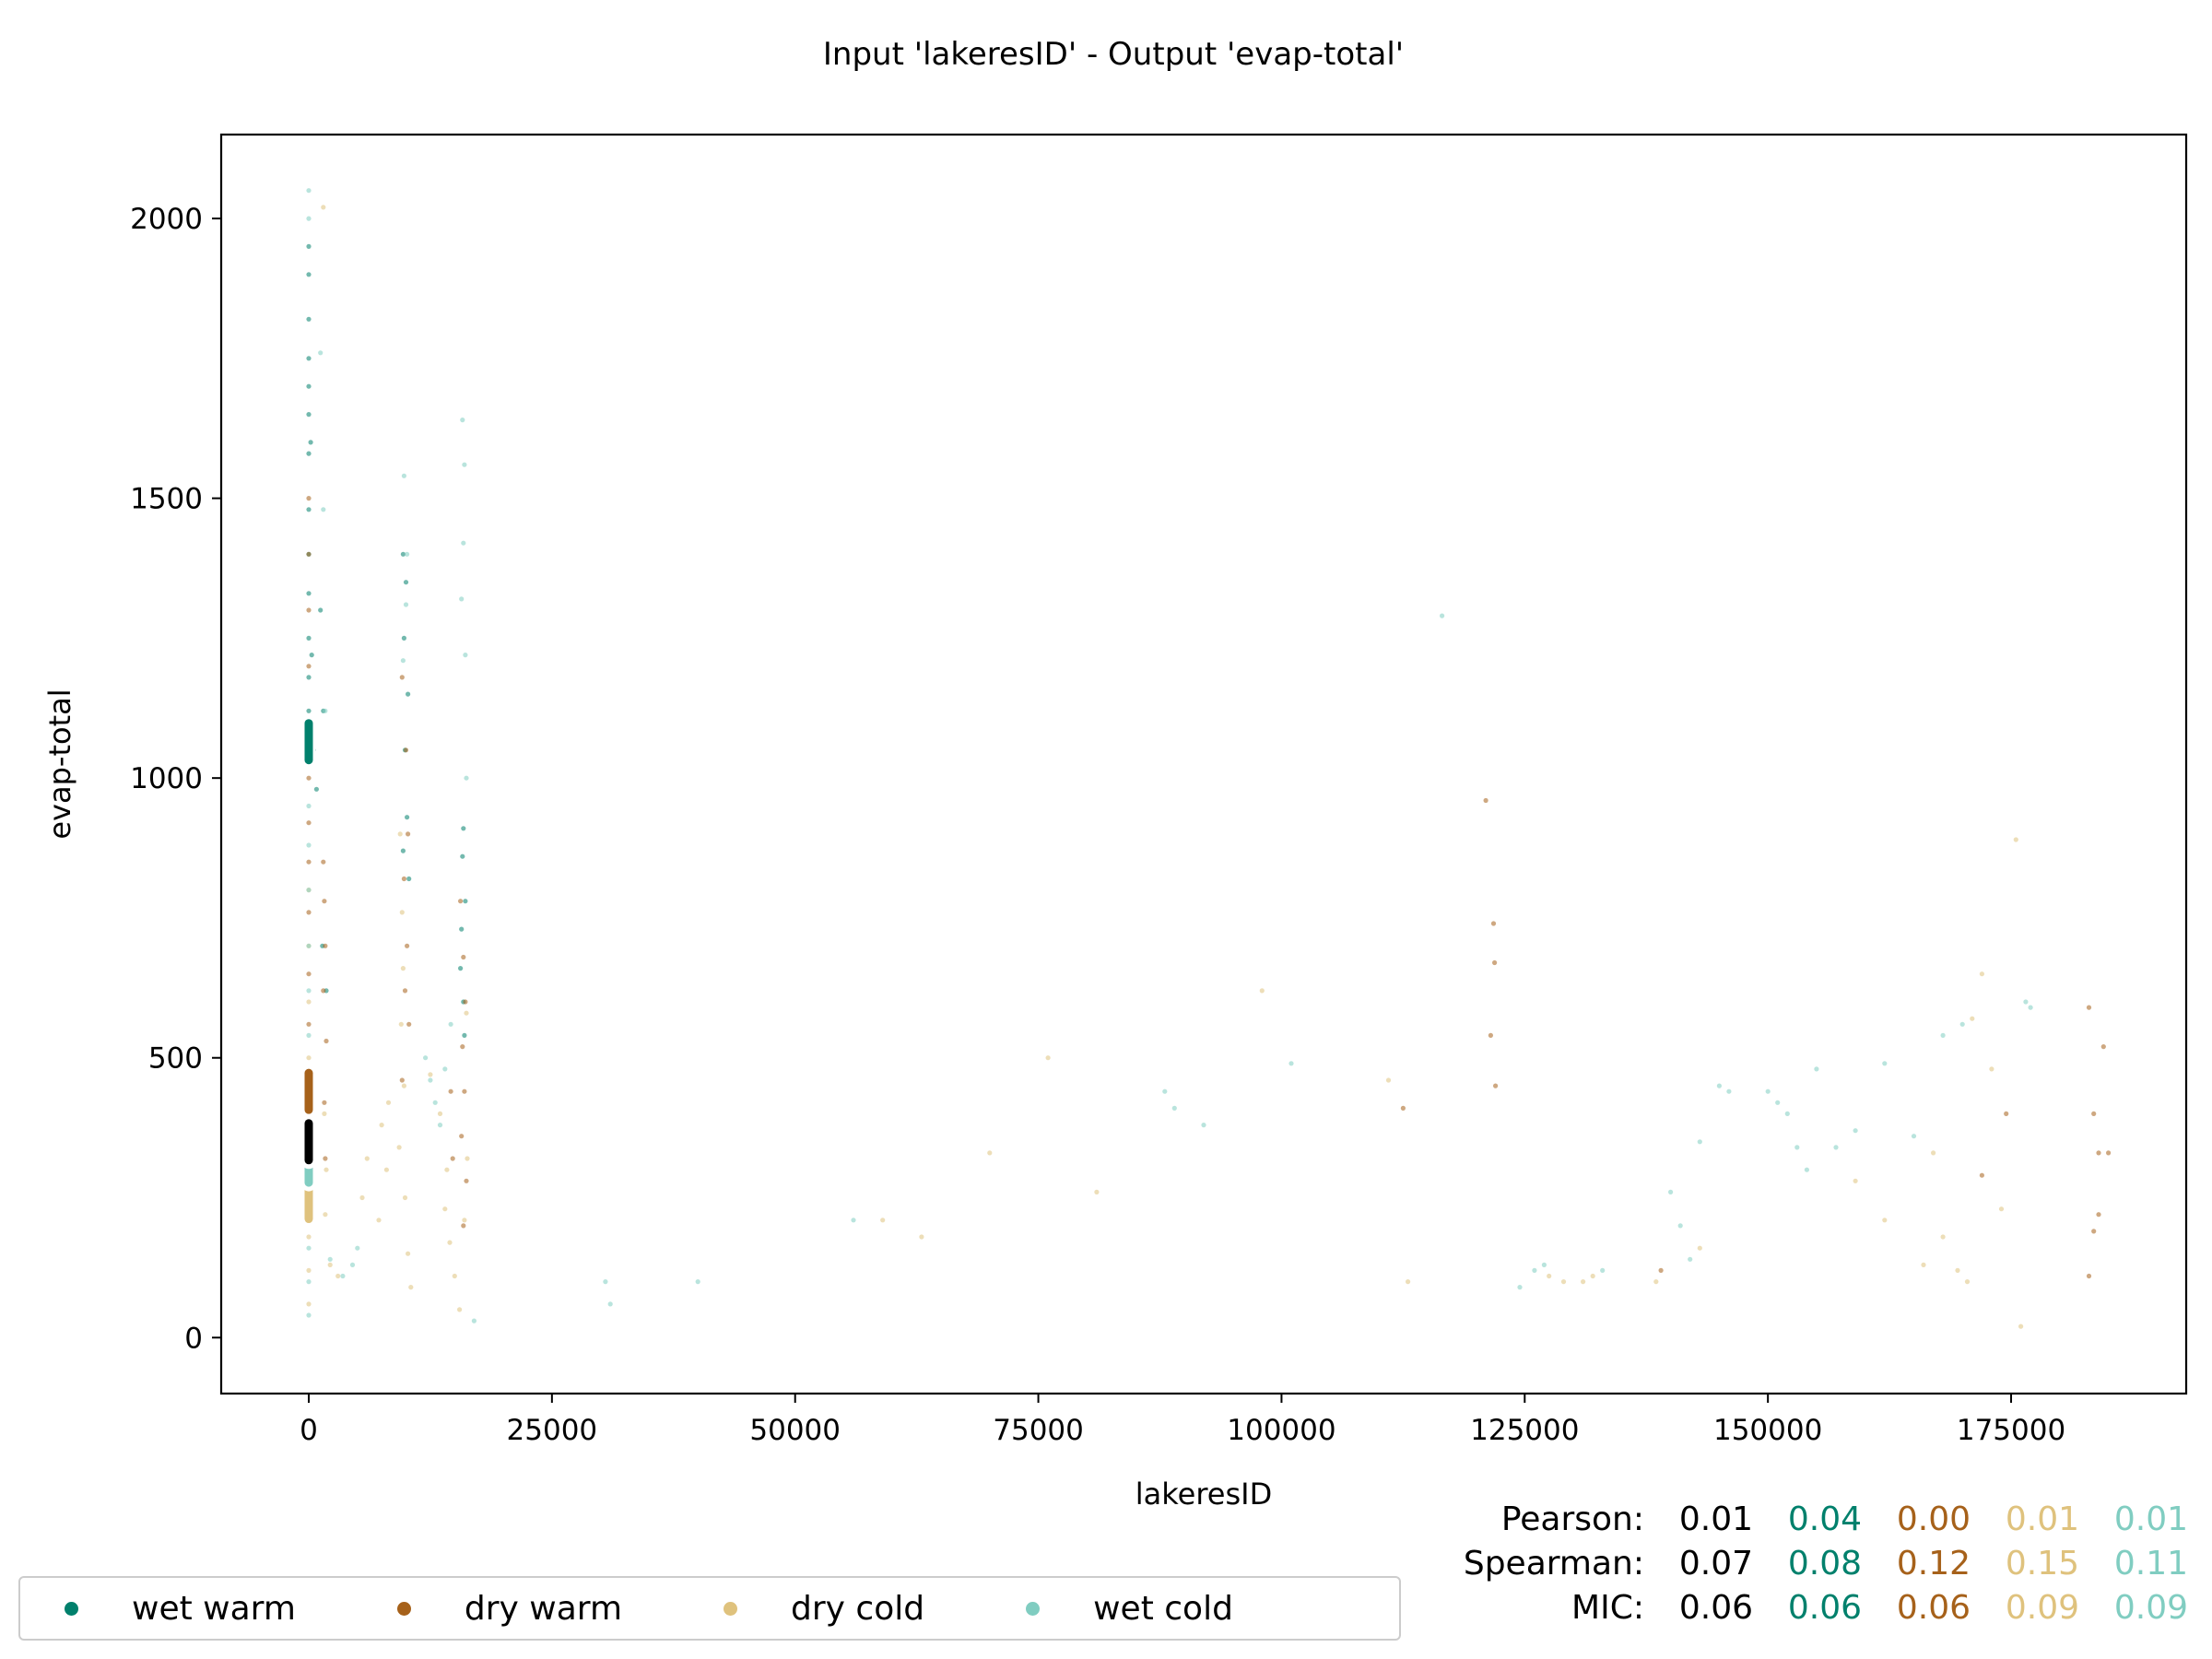 The image size is (2212, 1659). What do you see at coordinates (1824, 1519) in the screenshot?
I see `stats-value: 0.04` at bounding box center [1824, 1519].